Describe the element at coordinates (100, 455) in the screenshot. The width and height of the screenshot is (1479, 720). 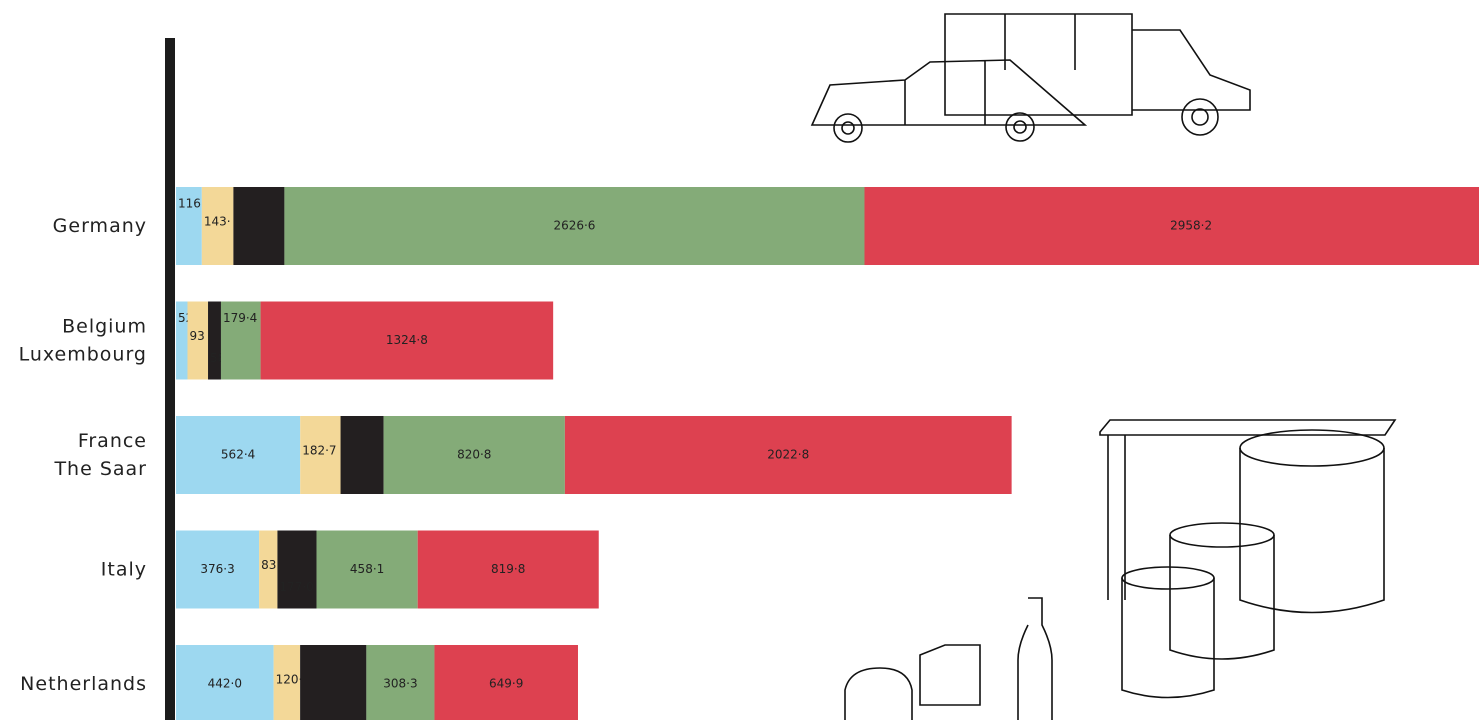
I see `category-label: France The Saar` at that location.